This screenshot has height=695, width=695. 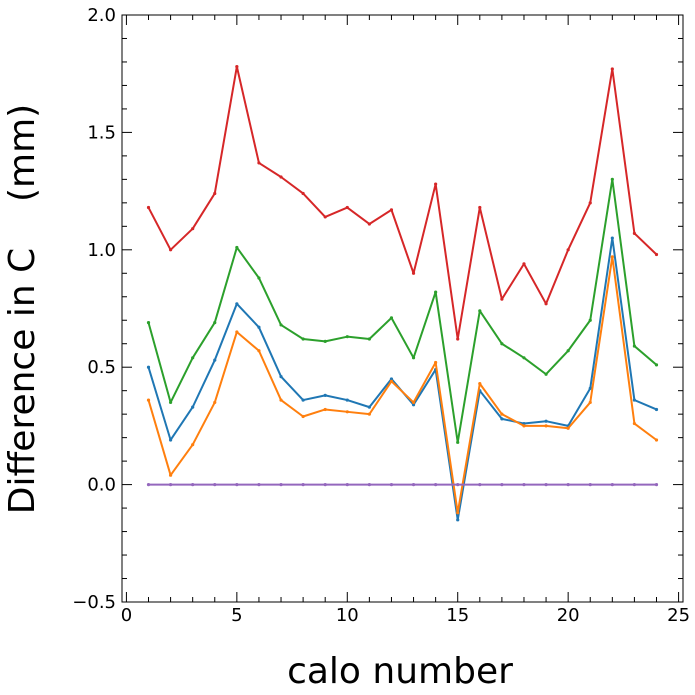 What do you see at coordinates (347, 615) in the screenshot?
I see `x-tick-label: 10` at bounding box center [347, 615].